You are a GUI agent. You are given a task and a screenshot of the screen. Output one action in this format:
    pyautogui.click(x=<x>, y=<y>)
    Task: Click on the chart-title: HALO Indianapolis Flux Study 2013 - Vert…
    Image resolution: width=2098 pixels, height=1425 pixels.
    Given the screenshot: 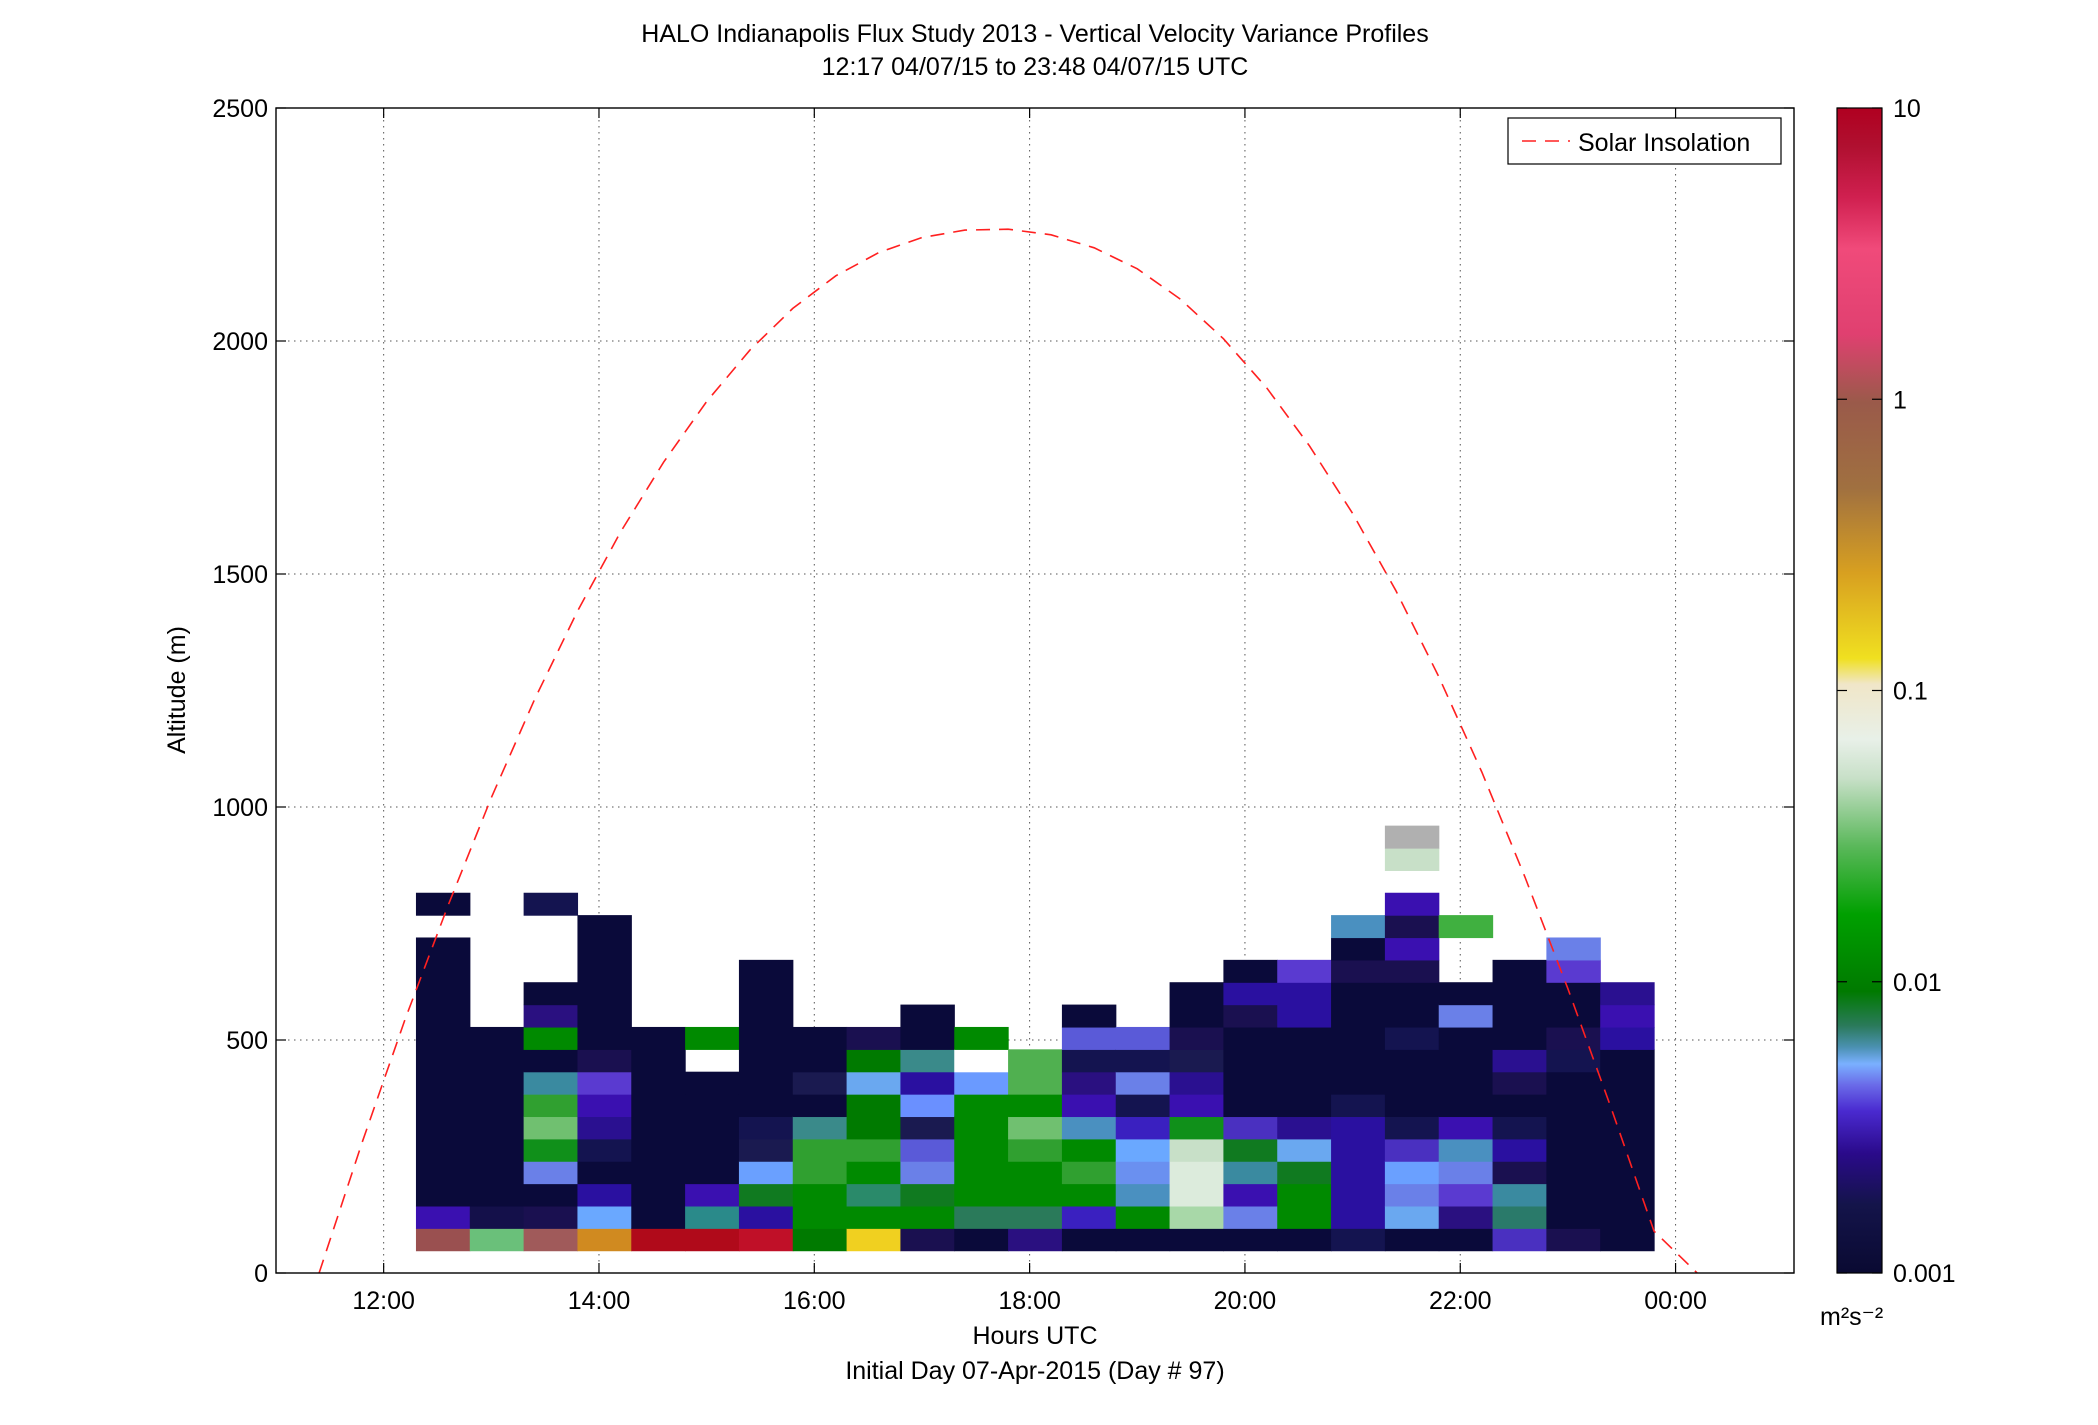 What is the action you would take?
    pyautogui.click(x=1034, y=34)
    